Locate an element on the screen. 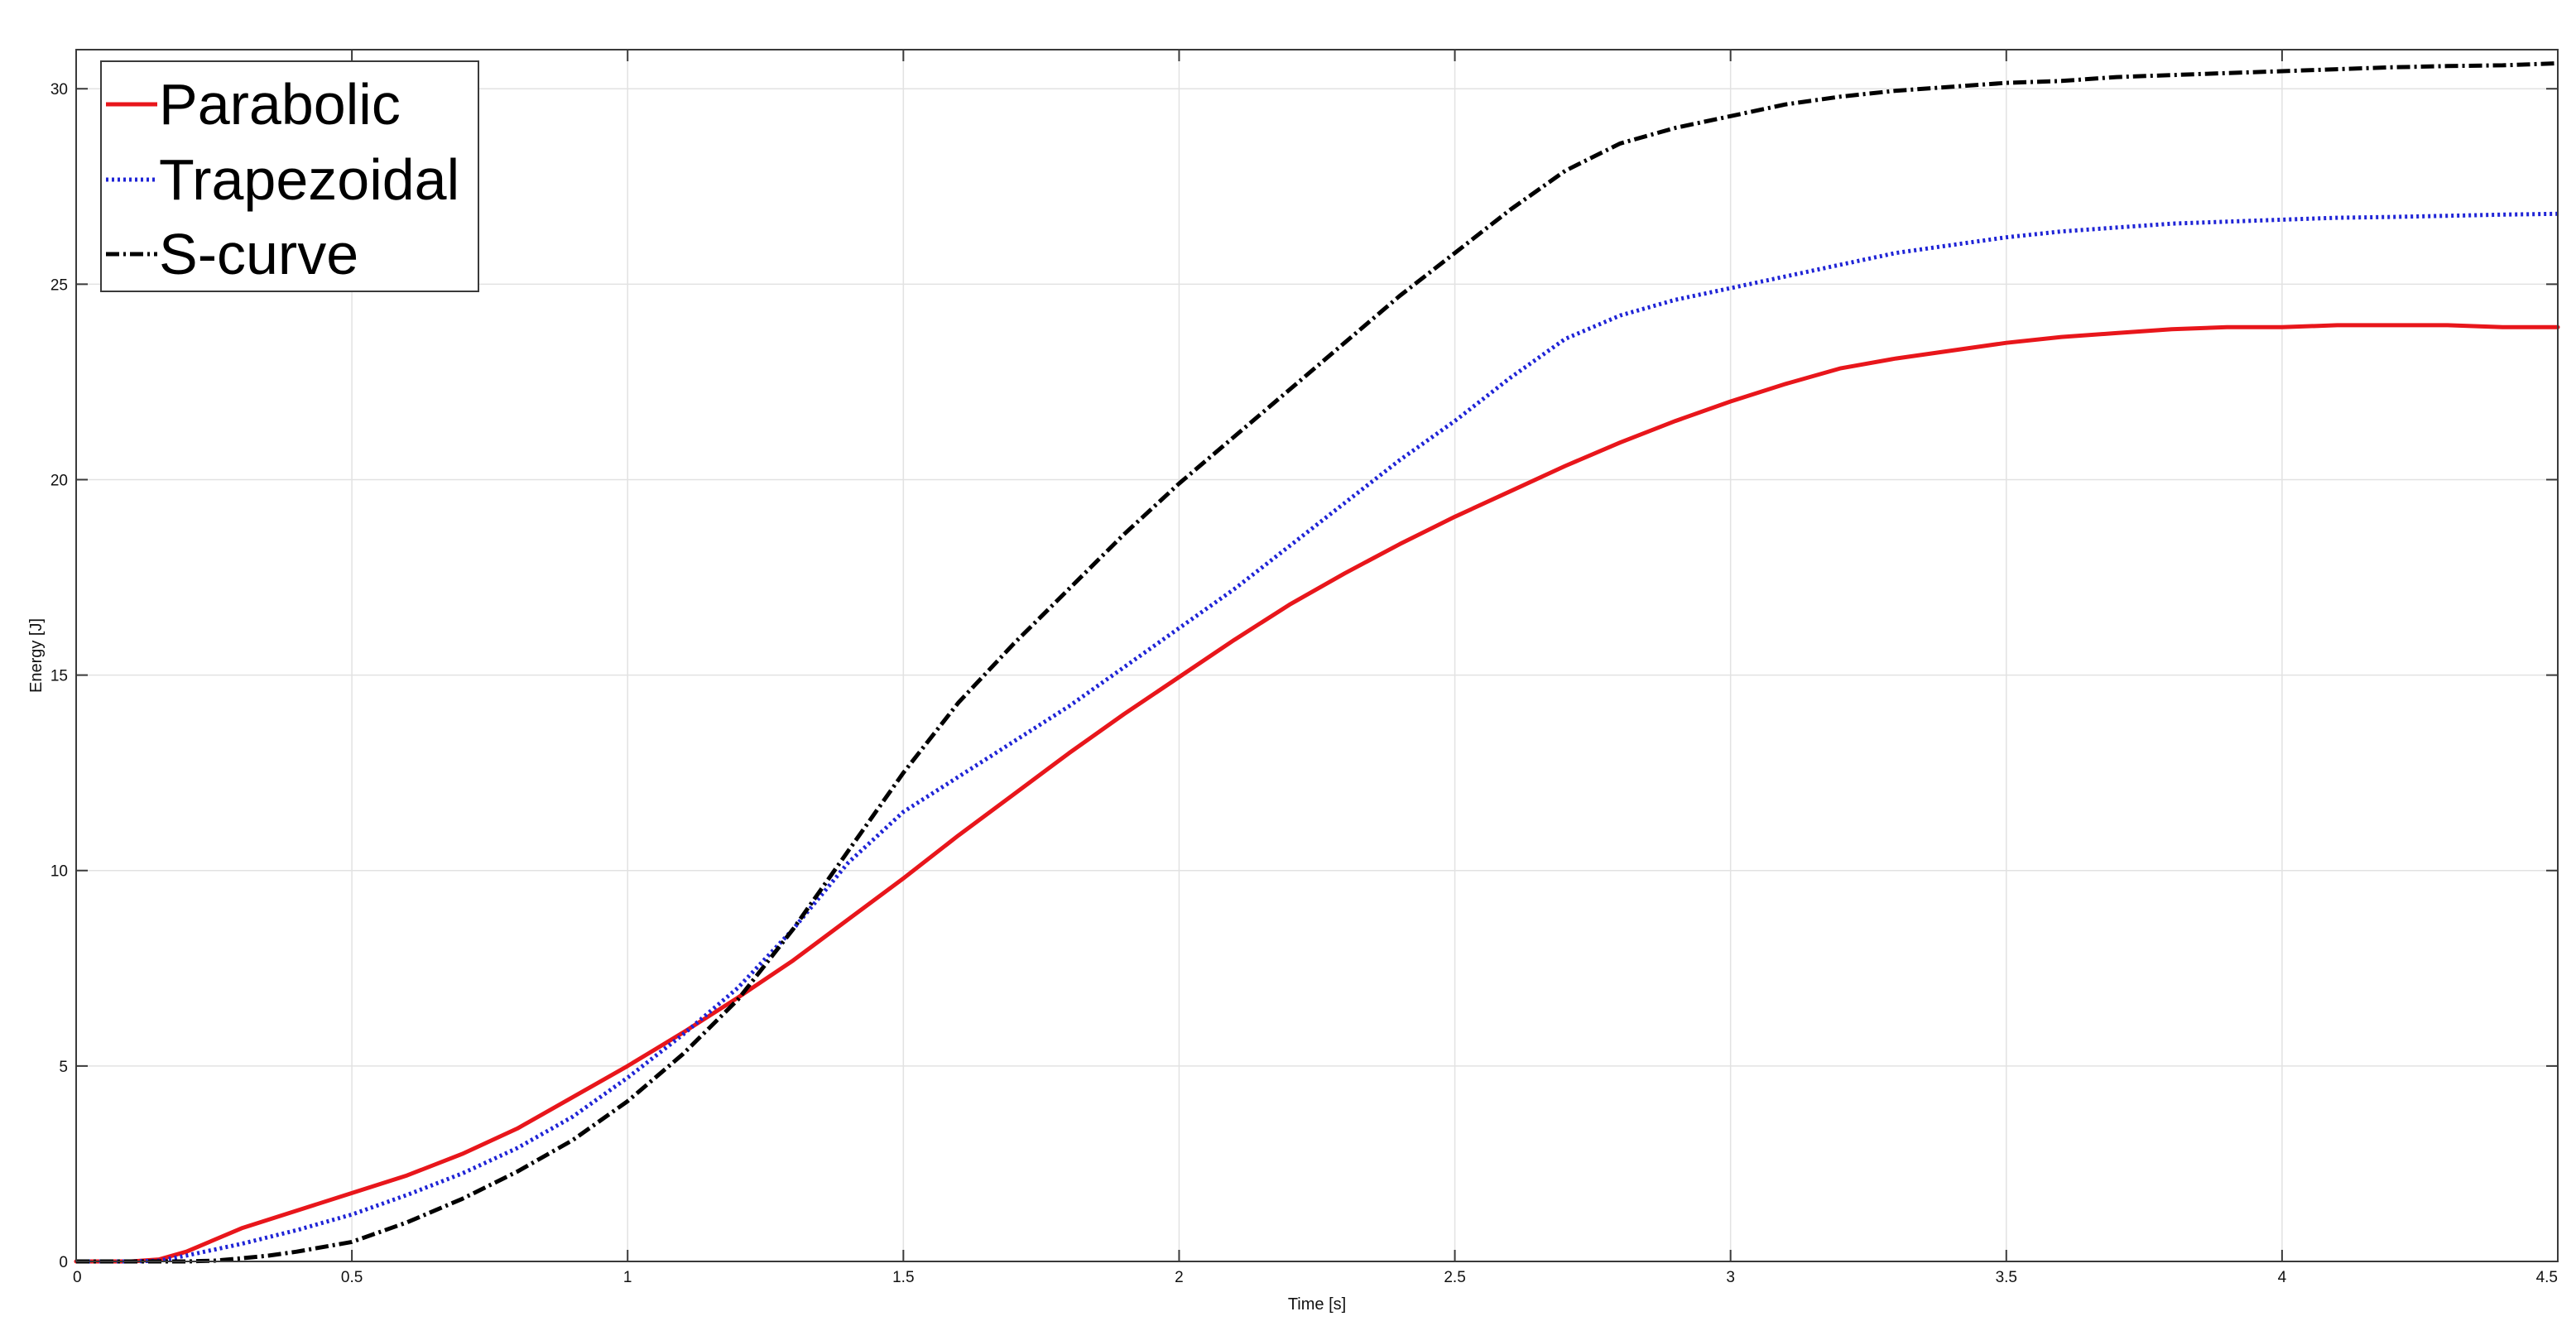 The image size is (2576, 1326). x-tick-label: 2.5 is located at coordinates (1454, 1277).